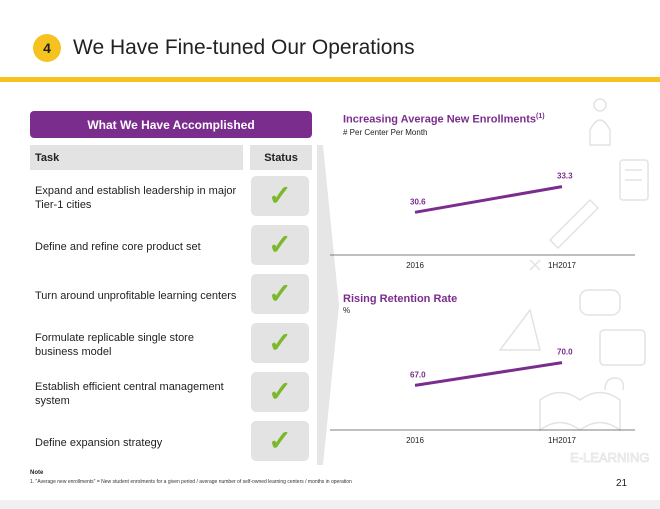  What do you see at coordinates (400, 299) in the screenshot?
I see `retention-chart-title: Rising Retention Rate` at bounding box center [400, 299].